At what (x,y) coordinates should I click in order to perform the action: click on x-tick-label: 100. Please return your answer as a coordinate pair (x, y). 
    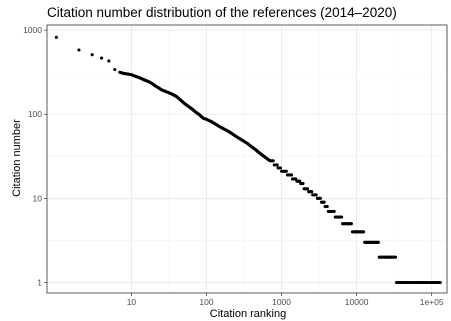
    Looking at the image, I should click on (206, 302).